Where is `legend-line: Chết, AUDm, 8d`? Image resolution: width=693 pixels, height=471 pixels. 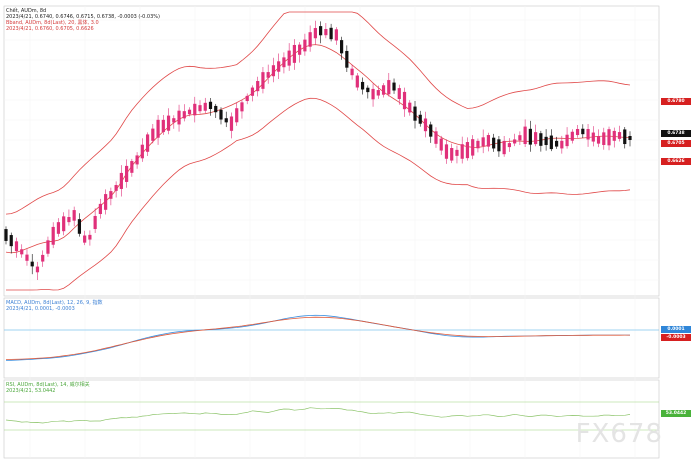
legend-line: Chết, AUDm, 8d is located at coordinates (26, 11).